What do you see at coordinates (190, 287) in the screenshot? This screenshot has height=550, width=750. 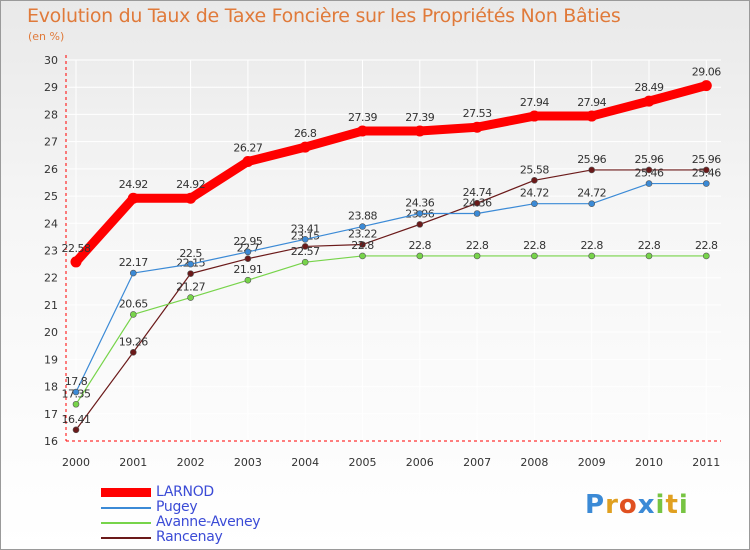 I see `data-label: 21.27` at bounding box center [190, 287].